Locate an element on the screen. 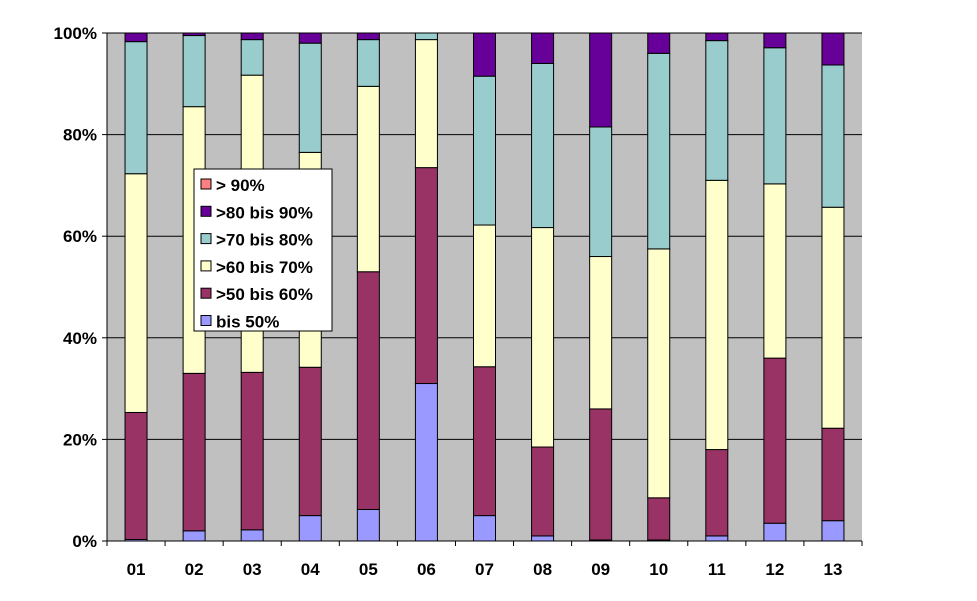  legend-label: >70 bis 80% is located at coordinates (264, 240).